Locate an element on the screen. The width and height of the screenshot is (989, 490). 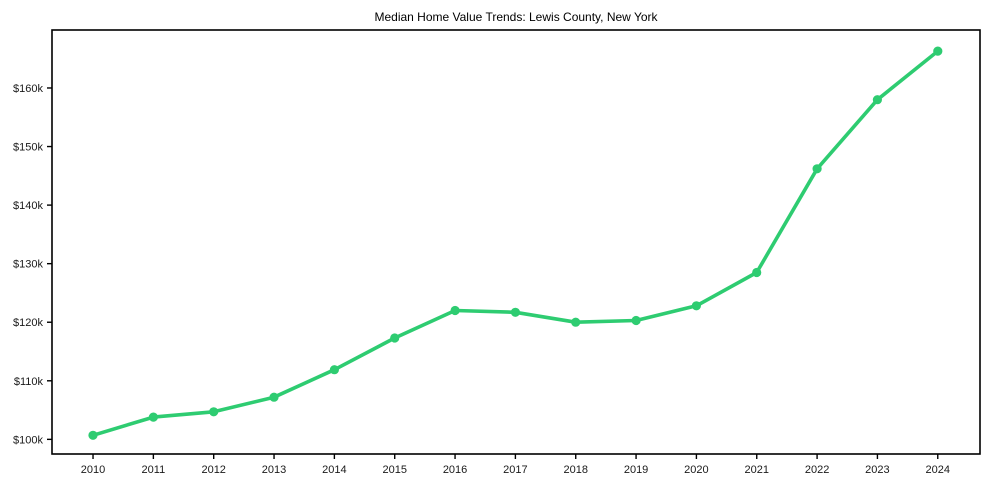
y-tick-label: $160k is located at coordinates (28, 89).